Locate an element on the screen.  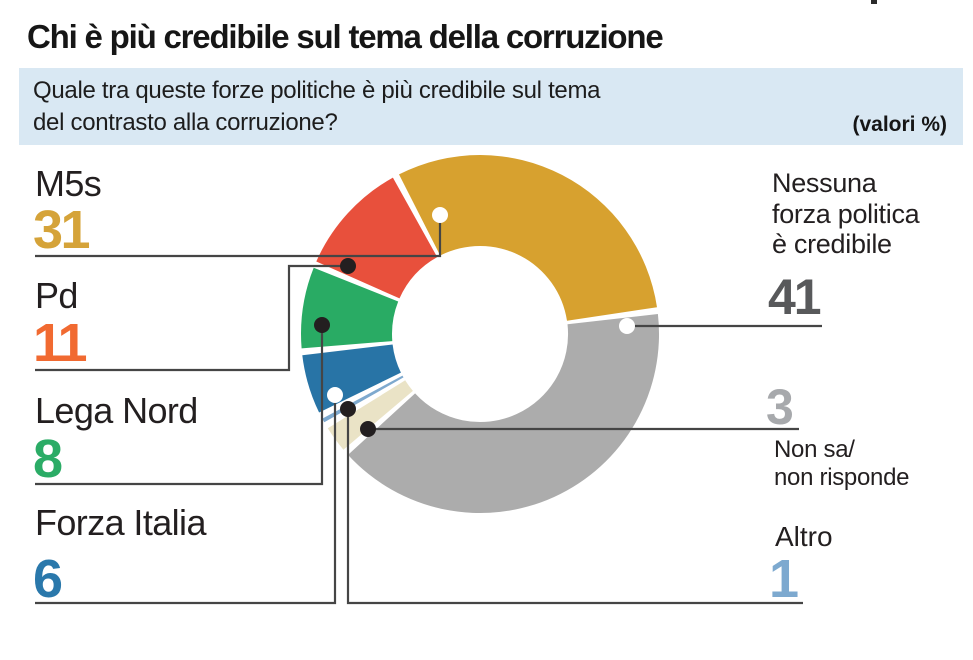
unit-note: (valori %) is located at coordinates (899, 124).